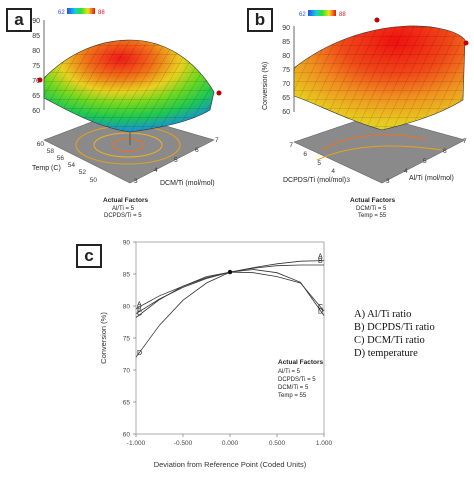 Image resolution: width=474 pixels, height=477 pixels. What do you see at coordinates (89, 256) in the screenshot?
I see `panel-c-tag: c` at bounding box center [89, 256].